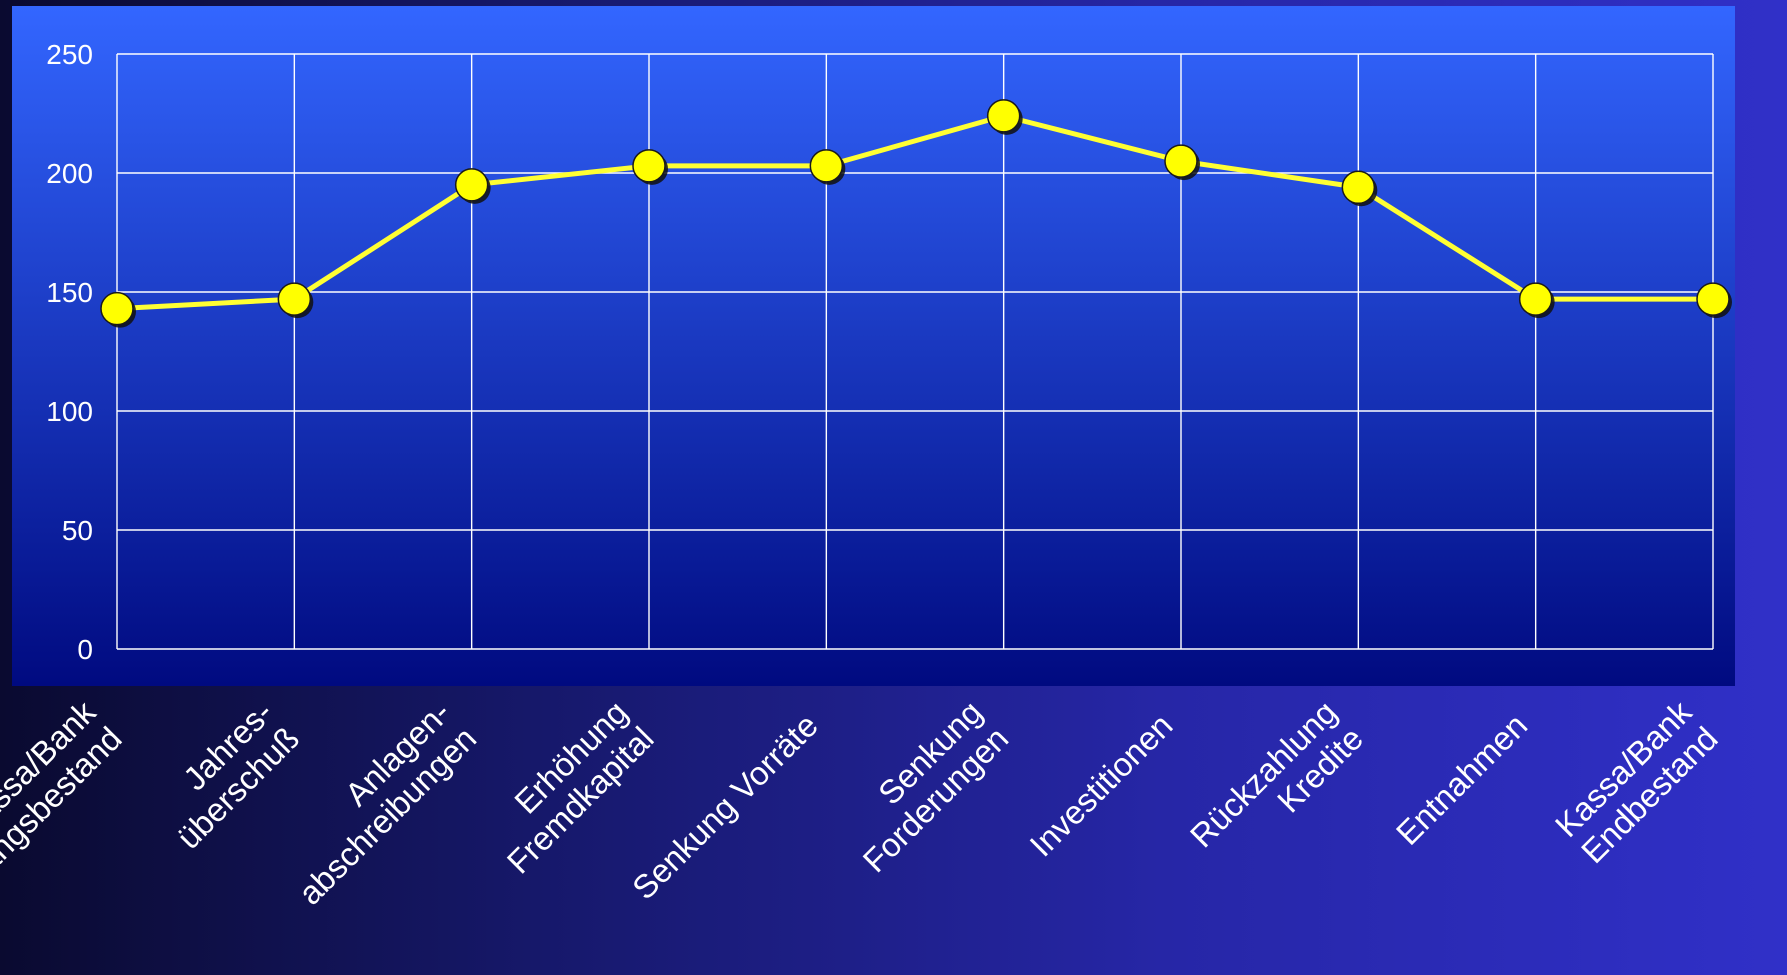  Describe the element at coordinates (69, 173) in the screenshot. I see `y-tick-label: 200` at that location.